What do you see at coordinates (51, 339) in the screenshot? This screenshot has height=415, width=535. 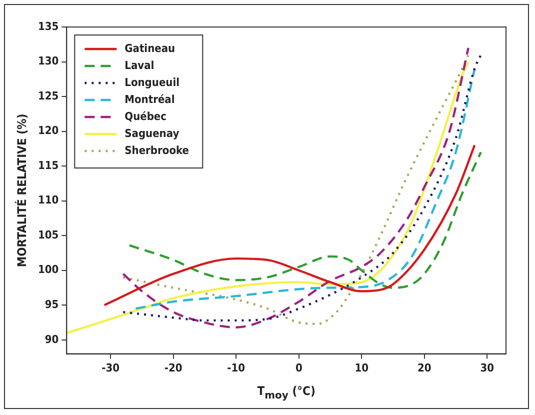 I see `y-tick-label: 90` at bounding box center [51, 339].